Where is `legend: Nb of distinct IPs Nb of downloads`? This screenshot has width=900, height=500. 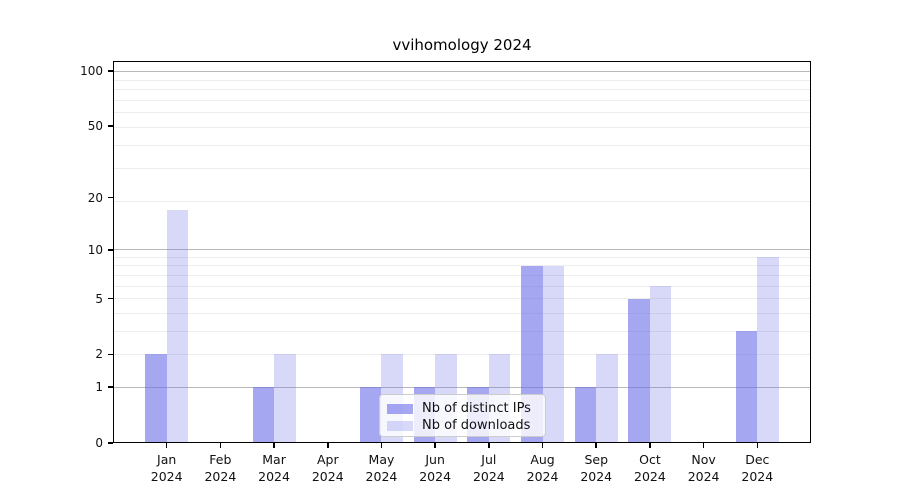 legend: Nb of distinct IPs Nb of downloads is located at coordinates (462, 415).